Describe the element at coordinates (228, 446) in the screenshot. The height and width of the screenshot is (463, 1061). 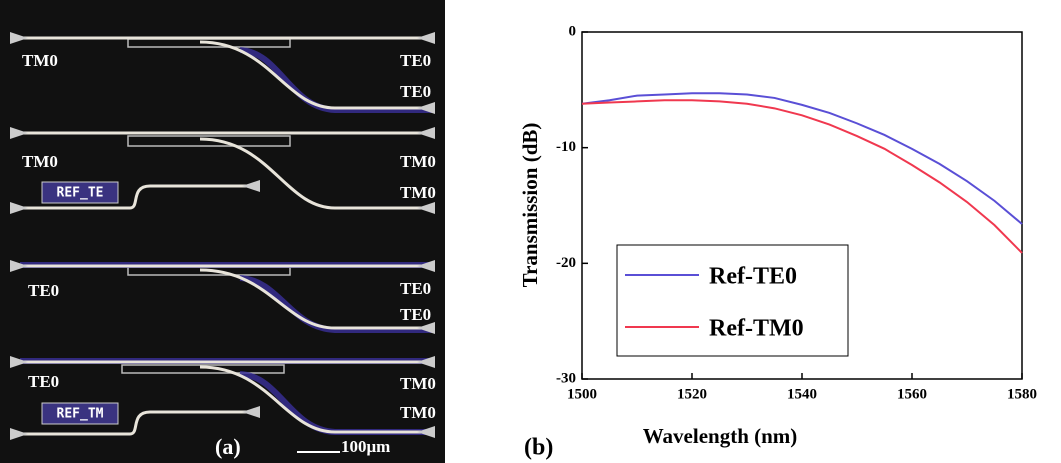
I see `panel-label: (a)` at that location.